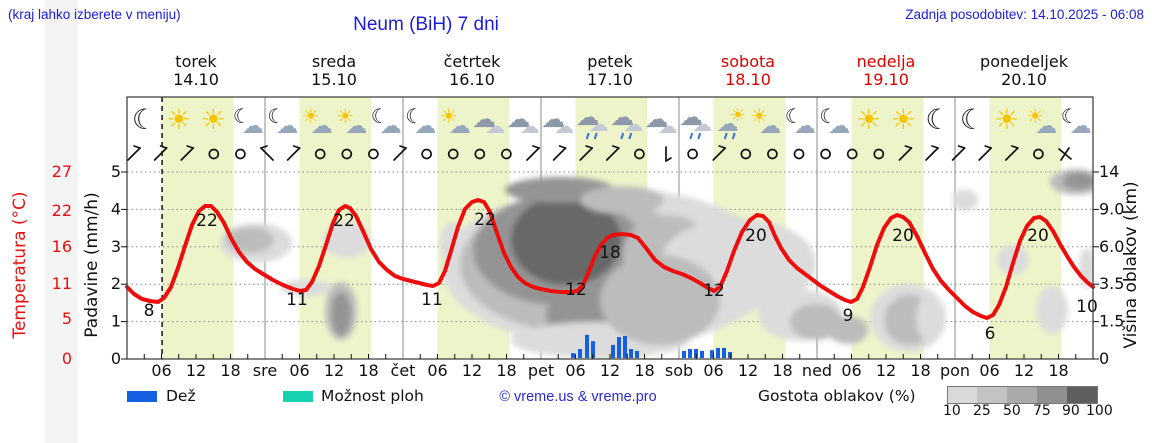 The height and width of the screenshot is (443, 1152). Describe the element at coordinates (116, 265) in the screenshot. I see `precipitation-axis-ticks: 5 4 3 2 1 0` at that location.